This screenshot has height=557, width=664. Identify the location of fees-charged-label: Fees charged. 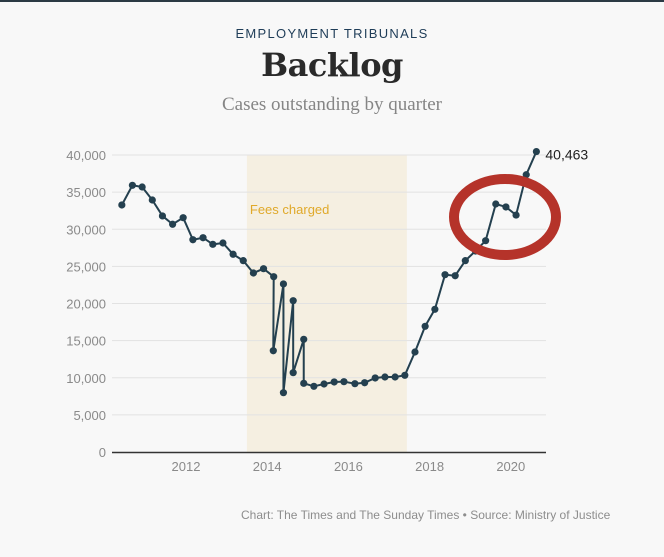
(290, 209).